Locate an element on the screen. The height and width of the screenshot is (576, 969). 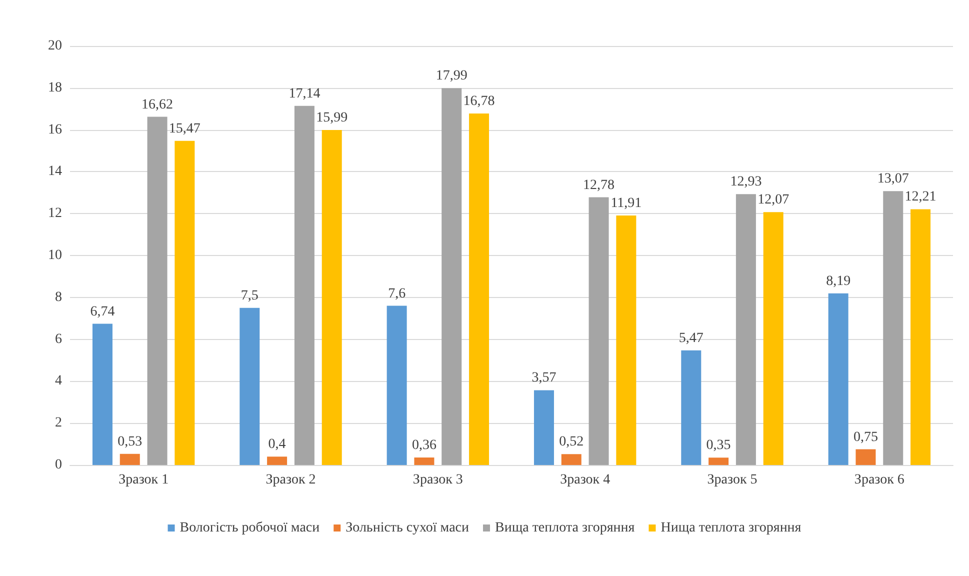
data-label: 7,5 is located at coordinates (249, 296).